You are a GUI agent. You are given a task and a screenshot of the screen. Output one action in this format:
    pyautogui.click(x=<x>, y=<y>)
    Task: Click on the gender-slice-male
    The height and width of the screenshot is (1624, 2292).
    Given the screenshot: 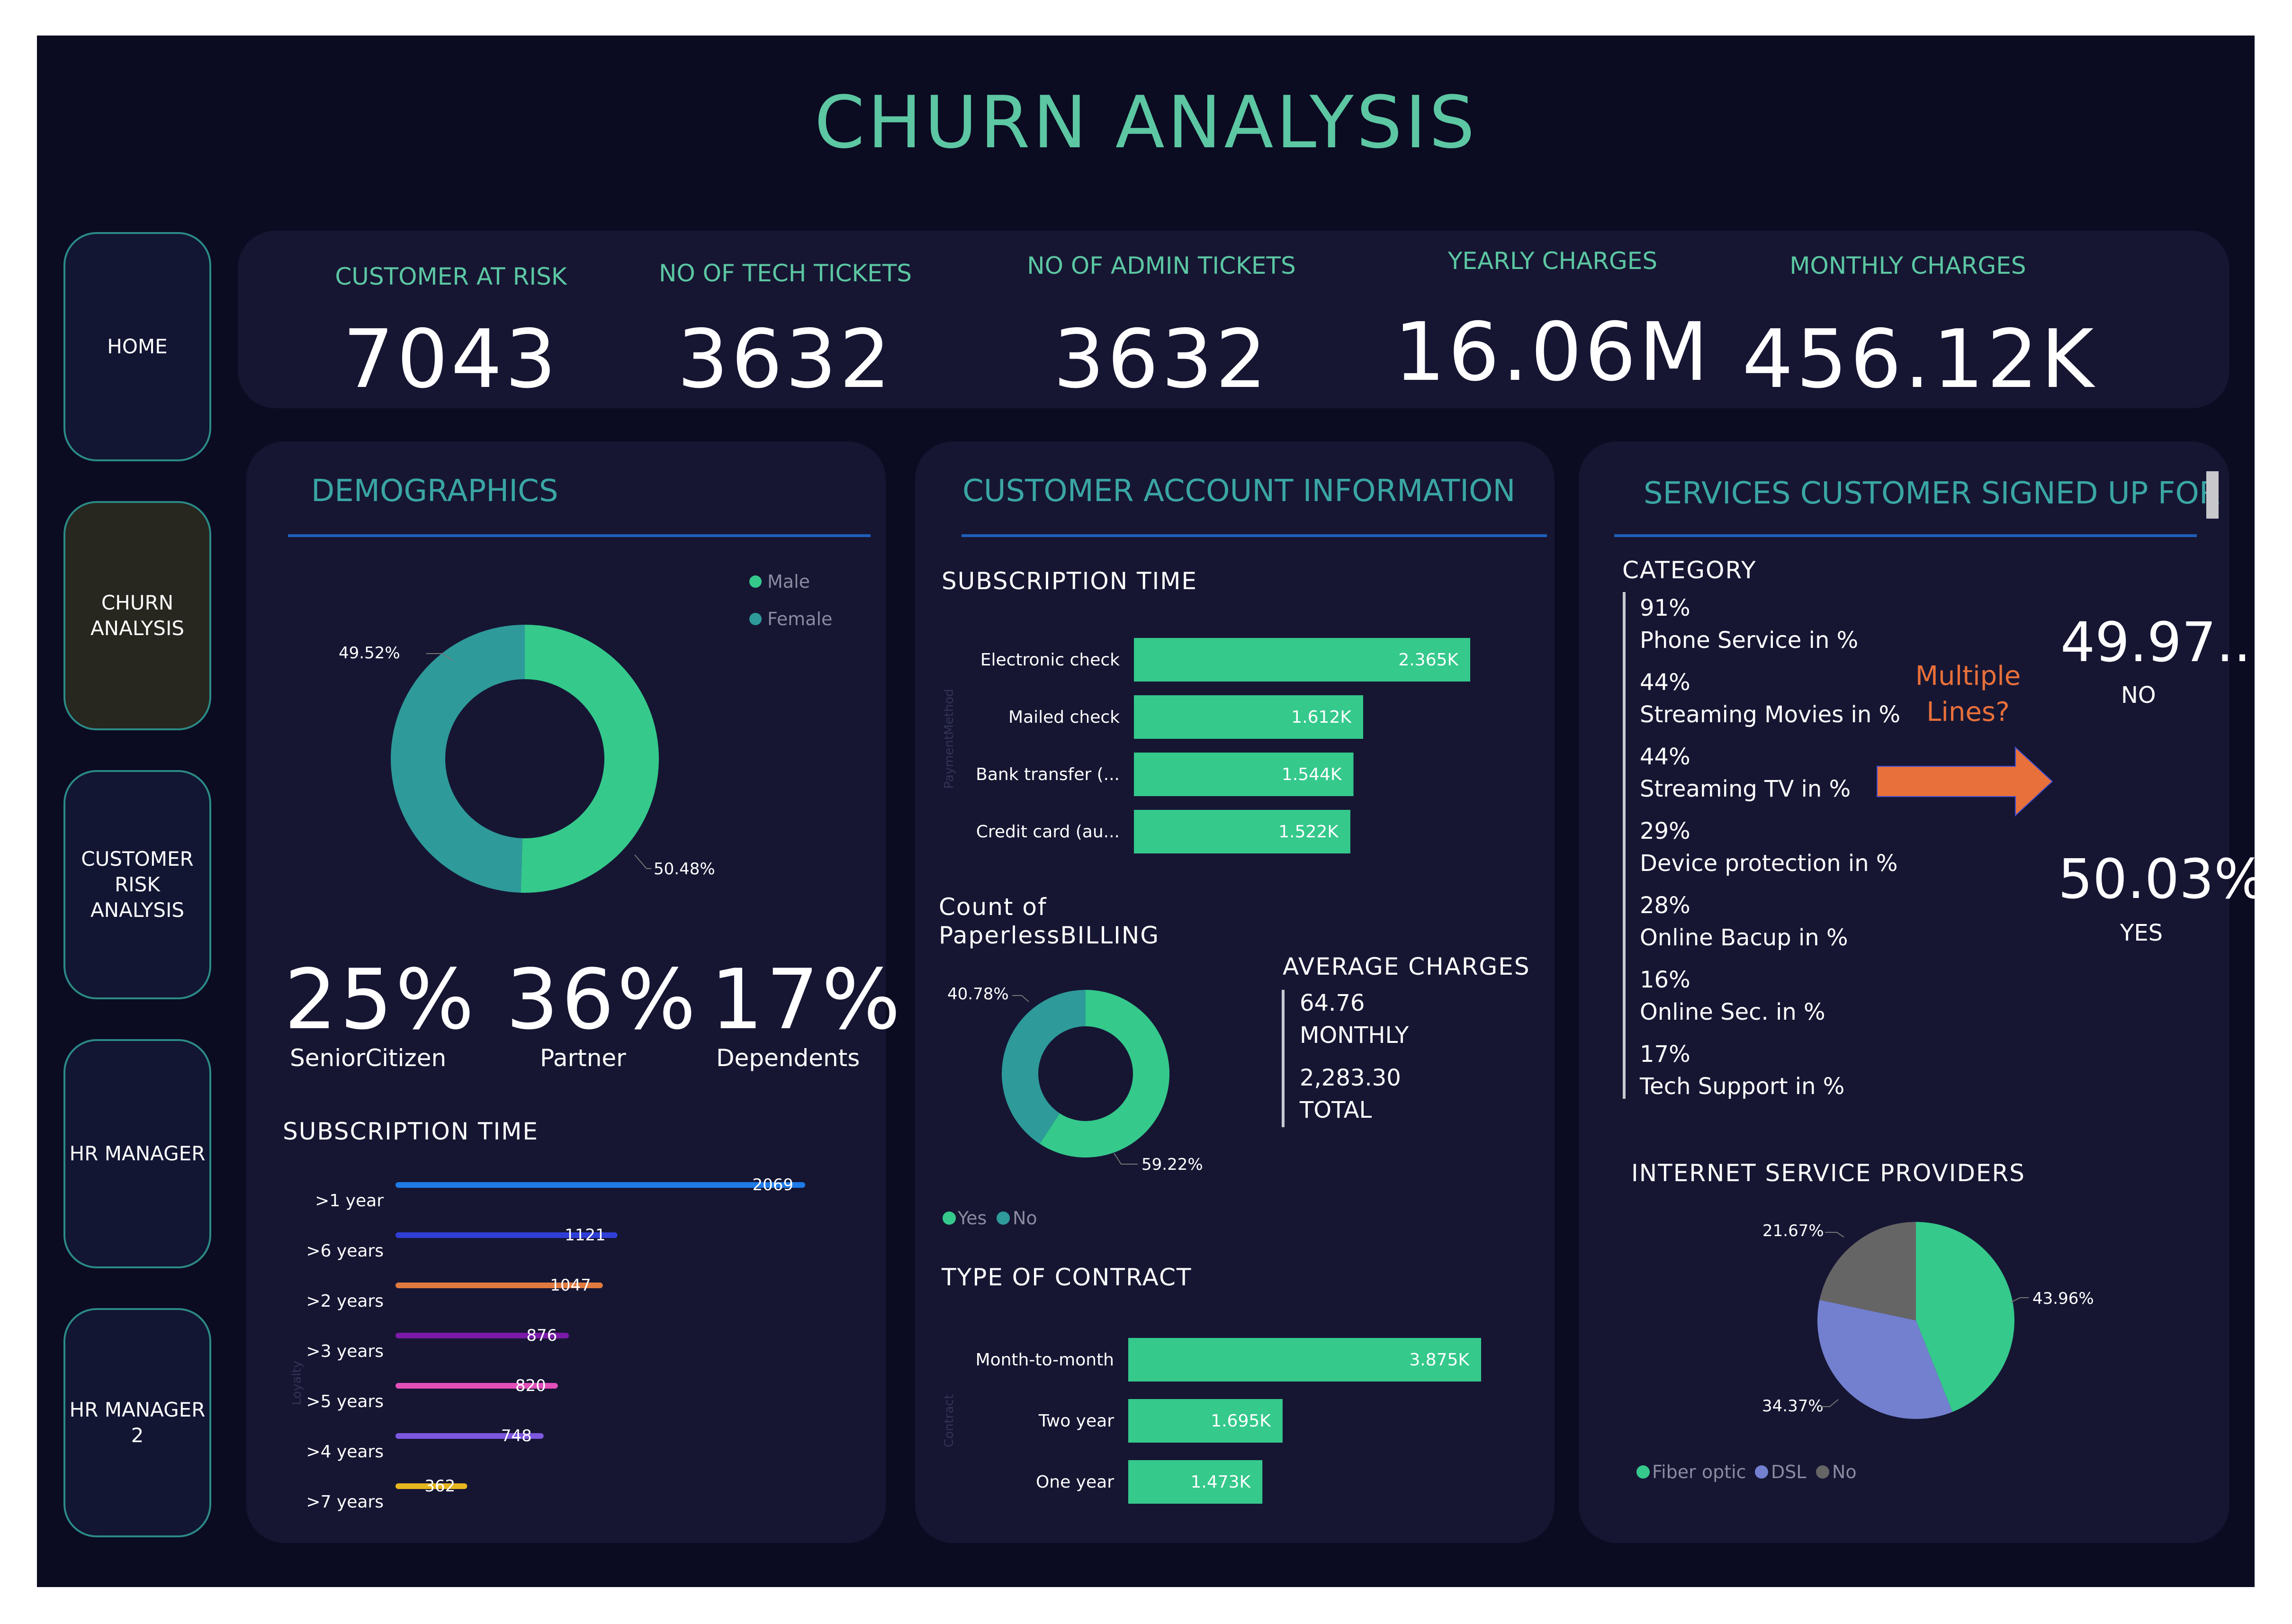 What is the action you would take?
    pyautogui.click(x=590, y=759)
    